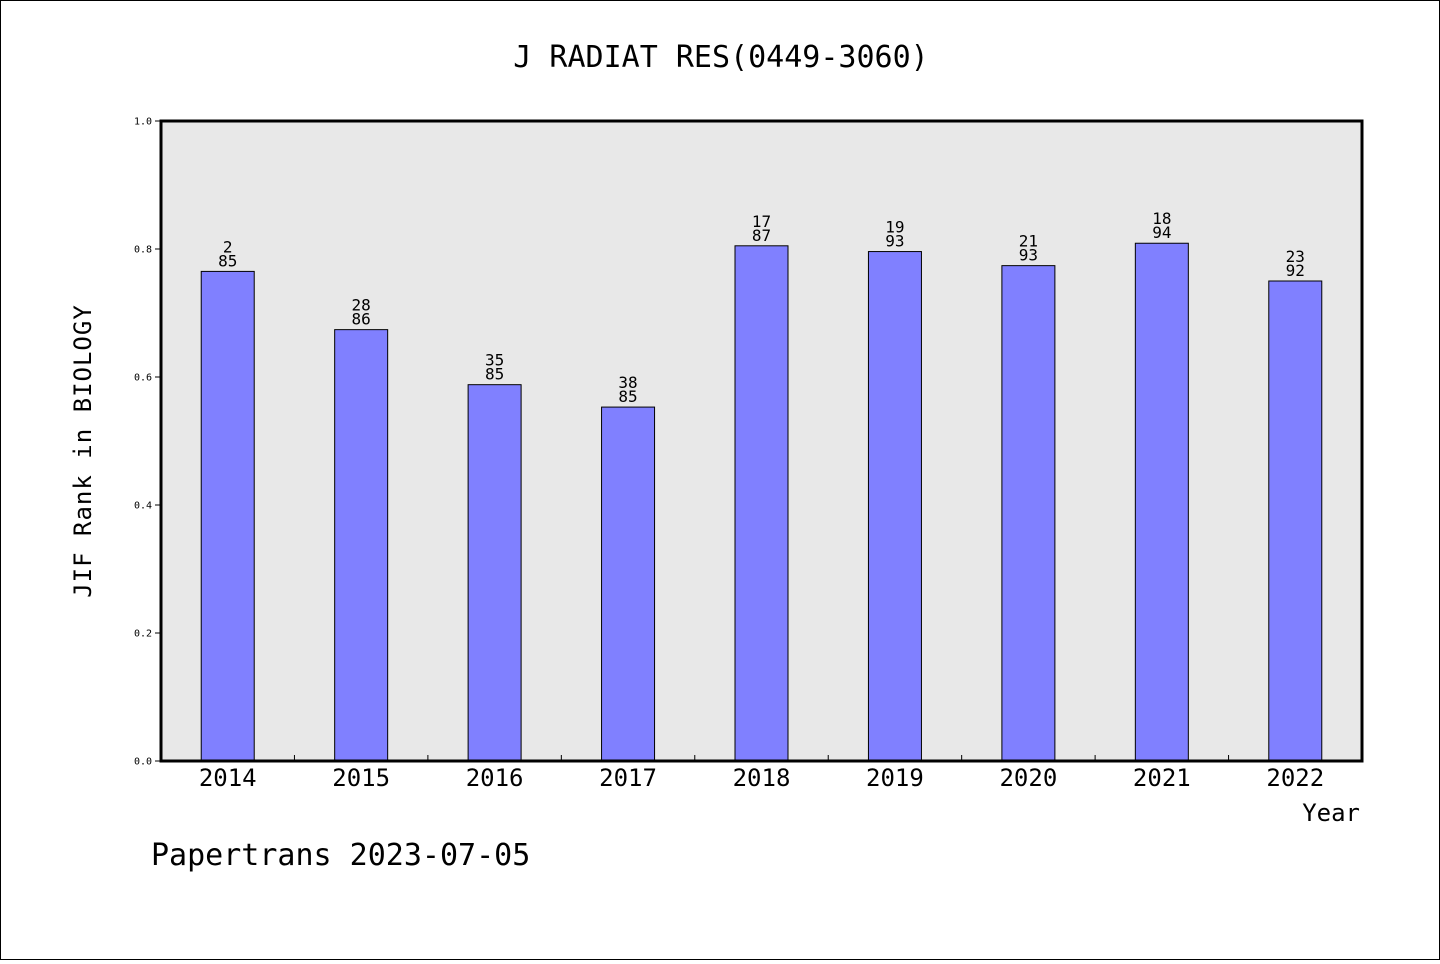 This screenshot has height=964, width=1440. I want to click on x-tick-label-2017: 2017, so click(628, 778).